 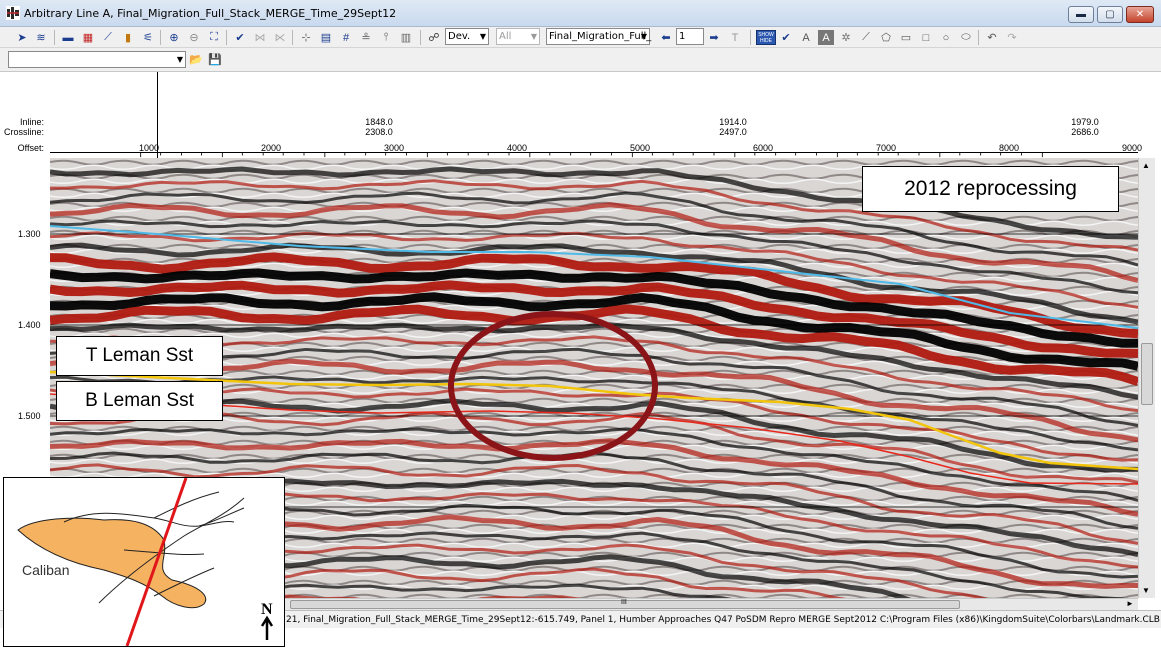 What do you see at coordinates (1132, 148) in the screenshot?
I see `offset-tick: 9000` at bounding box center [1132, 148].